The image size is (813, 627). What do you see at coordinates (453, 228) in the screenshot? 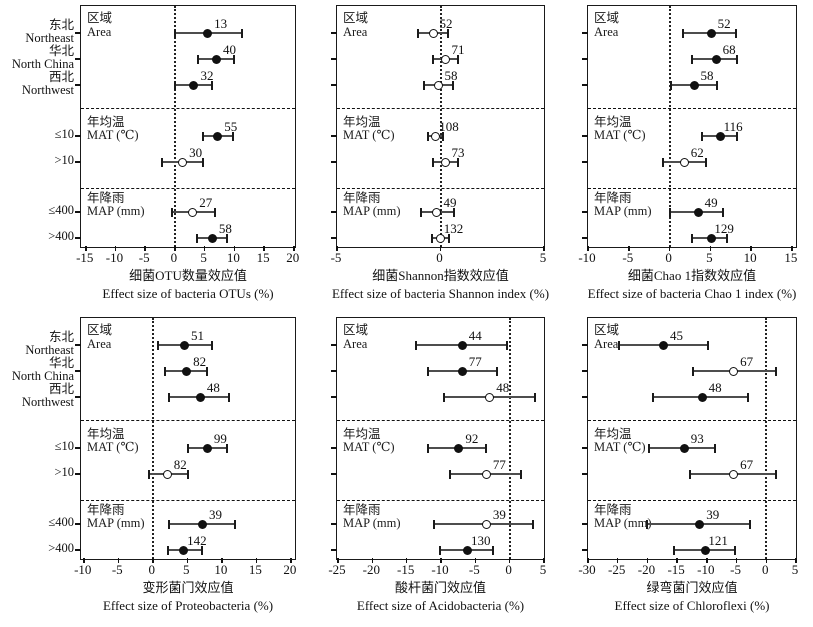
I see `sample-size-label: 132` at bounding box center [453, 228].